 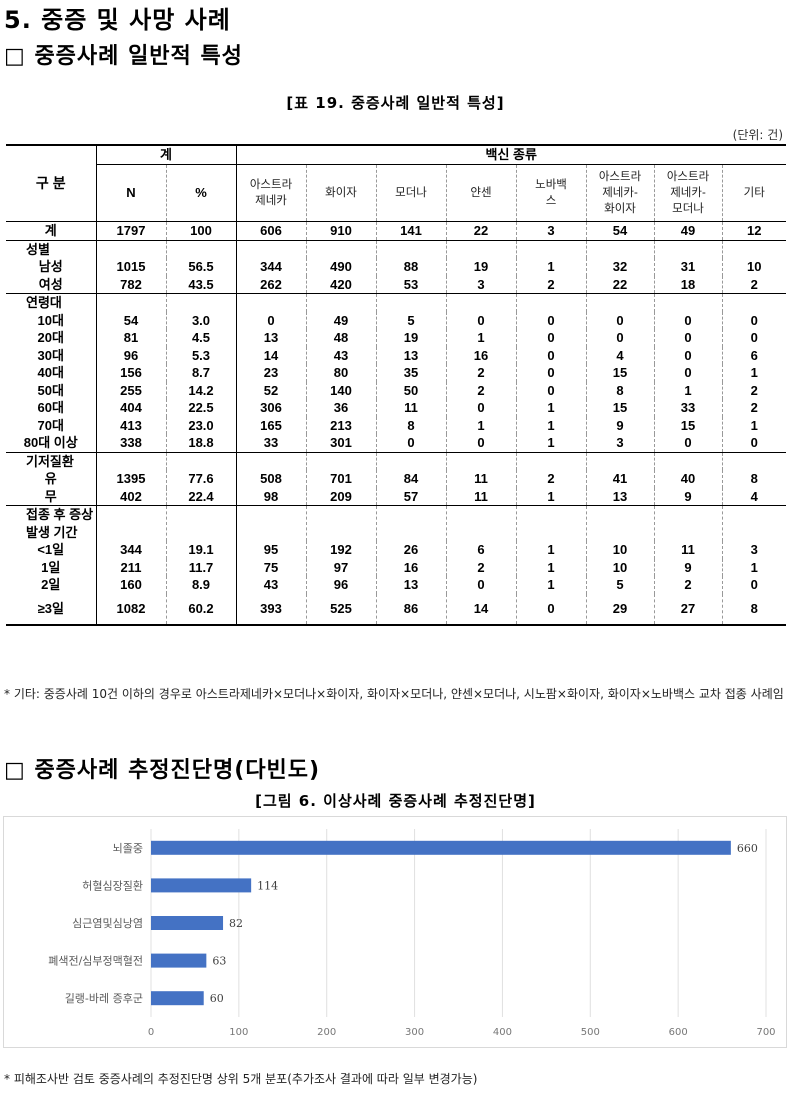 I want to click on table-cell: 8.9, so click(x=200, y=585).